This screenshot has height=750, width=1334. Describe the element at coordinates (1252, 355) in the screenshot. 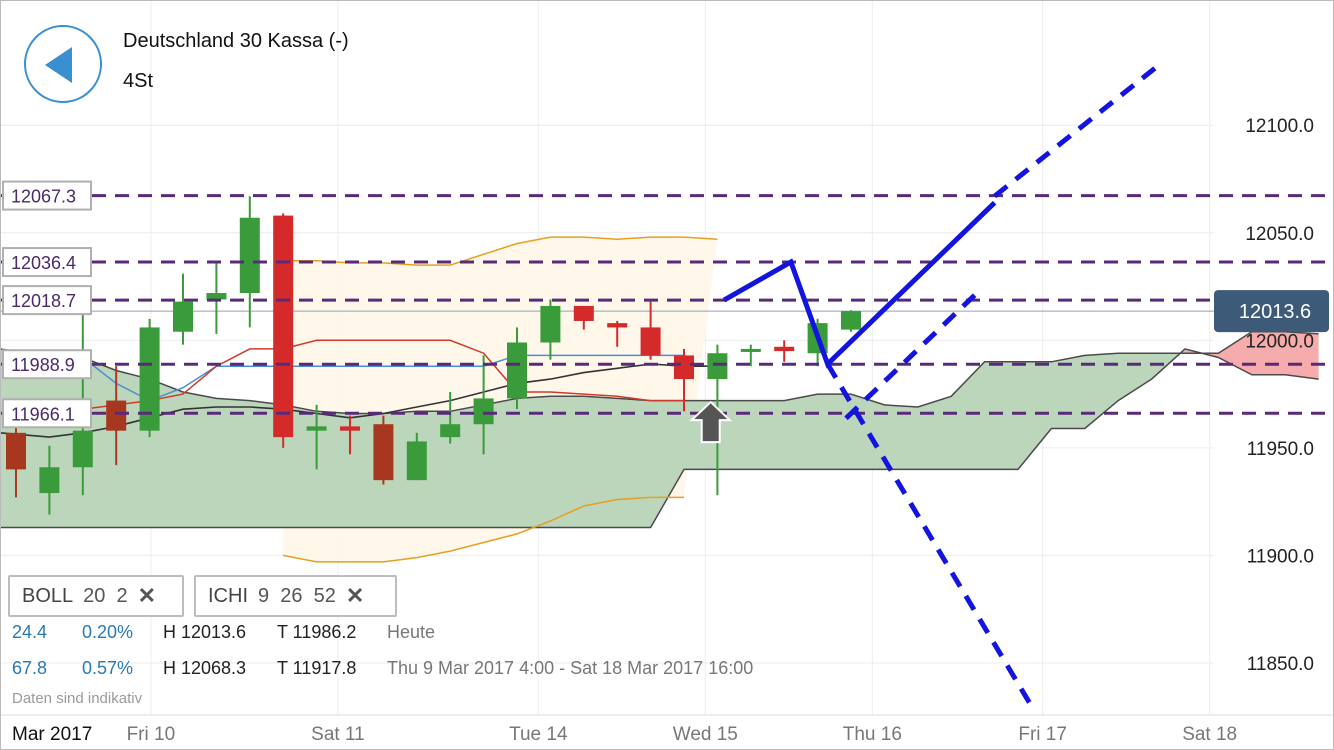

I see `ichimoku-cloud-bear` at that location.